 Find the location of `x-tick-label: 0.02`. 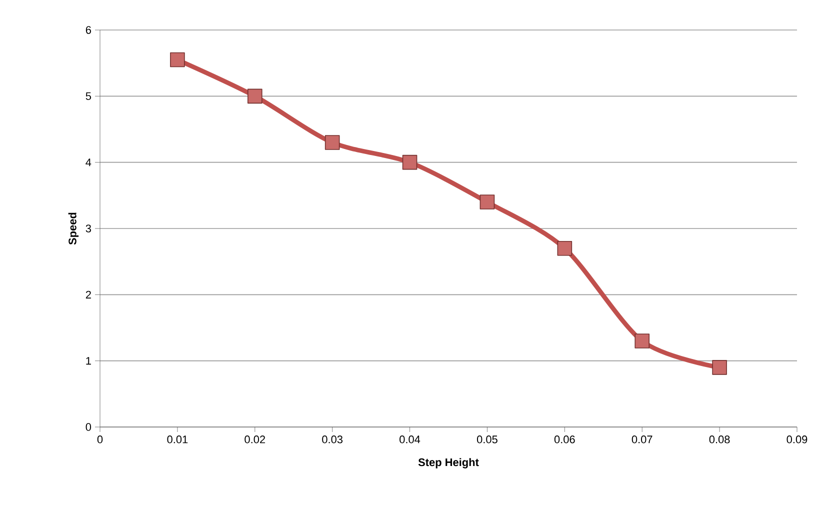

x-tick-label: 0.02 is located at coordinates (255, 440).